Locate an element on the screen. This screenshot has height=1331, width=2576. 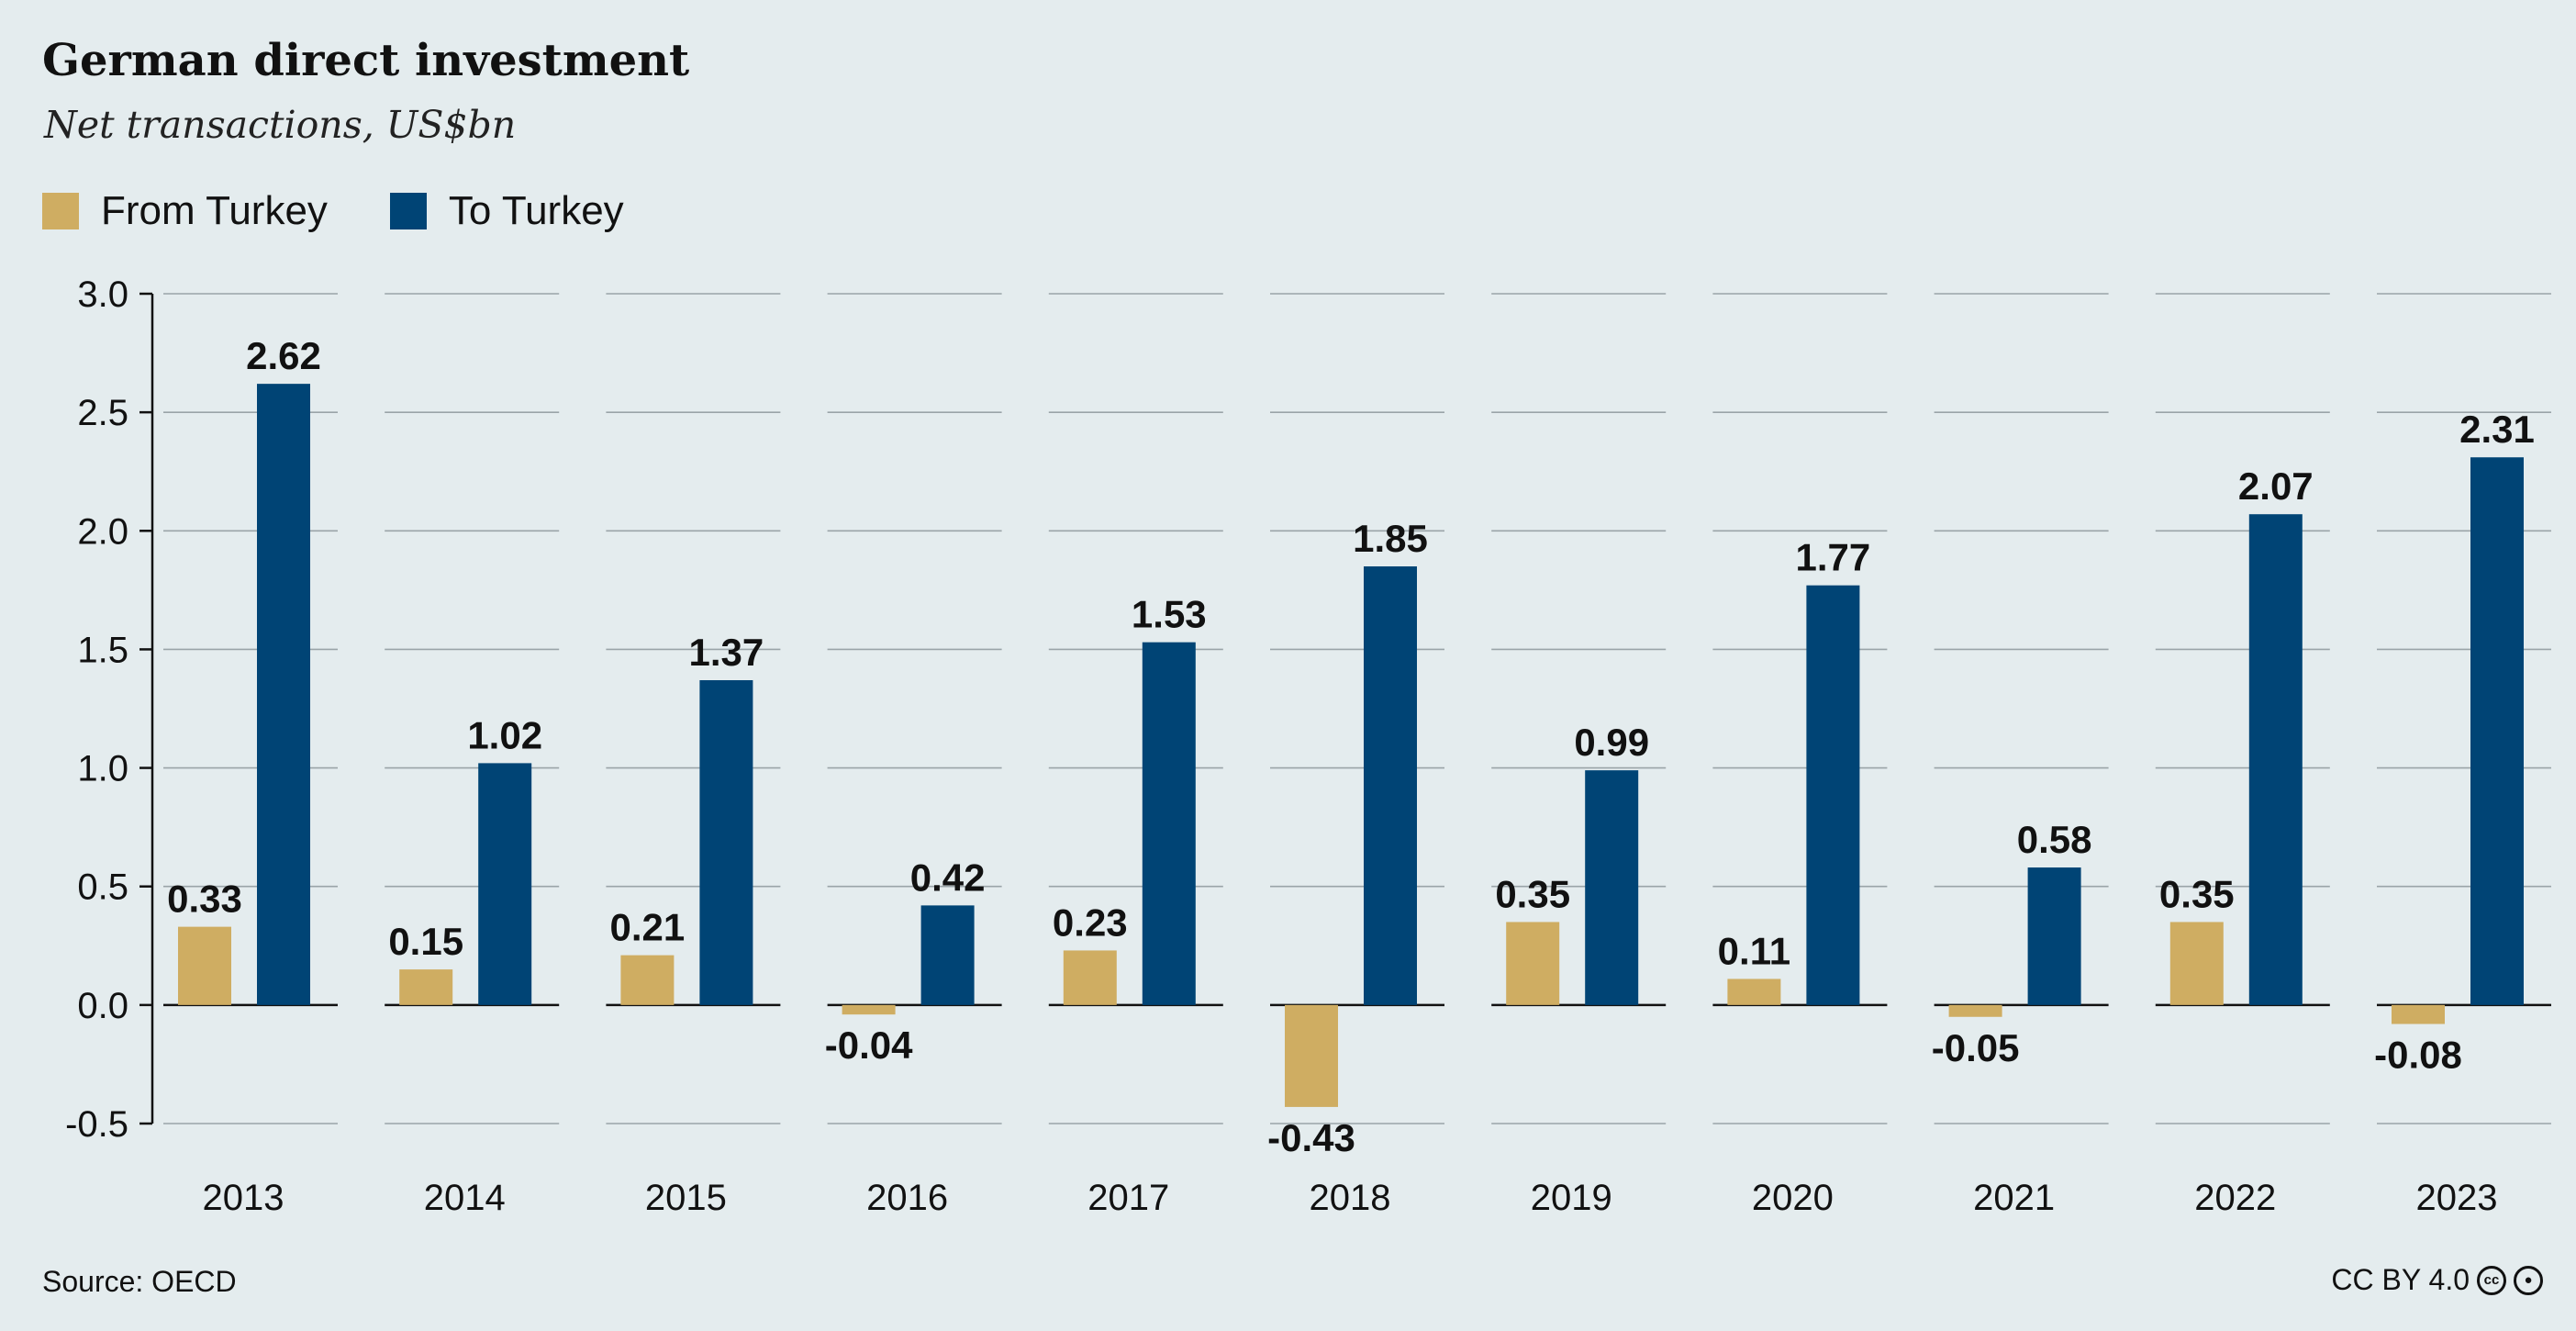
data-label-from-turkey: 0.33 is located at coordinates (204, 899).